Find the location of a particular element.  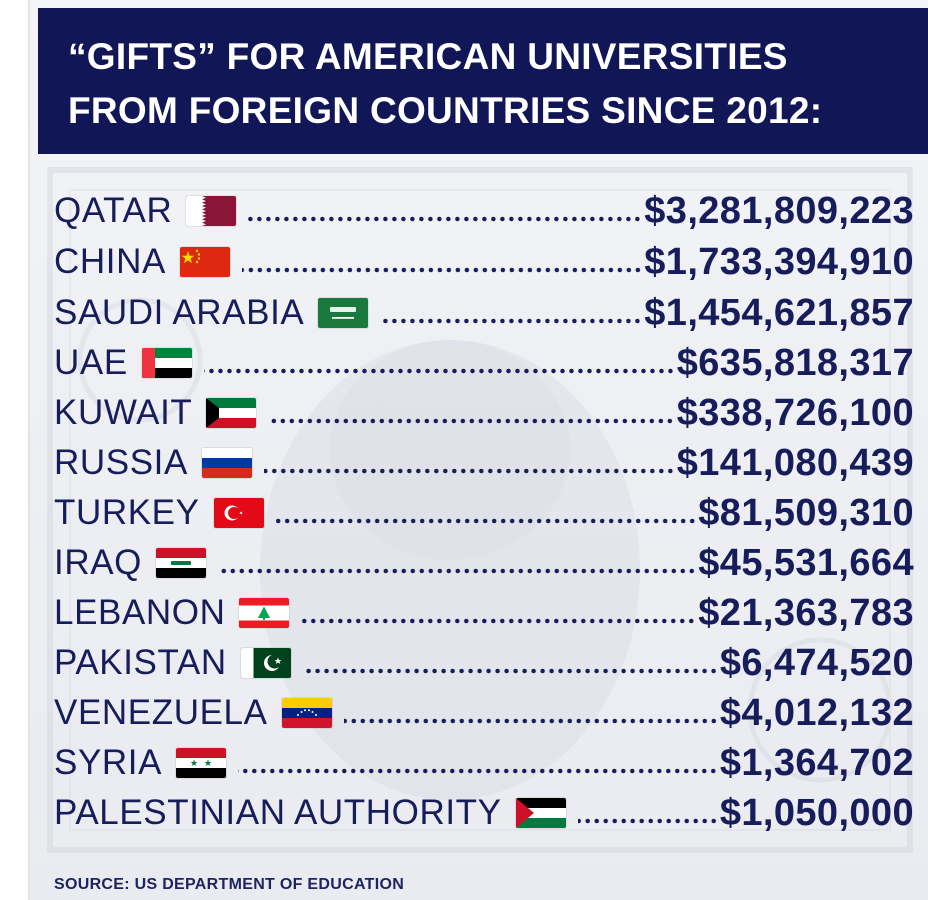

country-name: CHINA is located at coordinates (110, 261).